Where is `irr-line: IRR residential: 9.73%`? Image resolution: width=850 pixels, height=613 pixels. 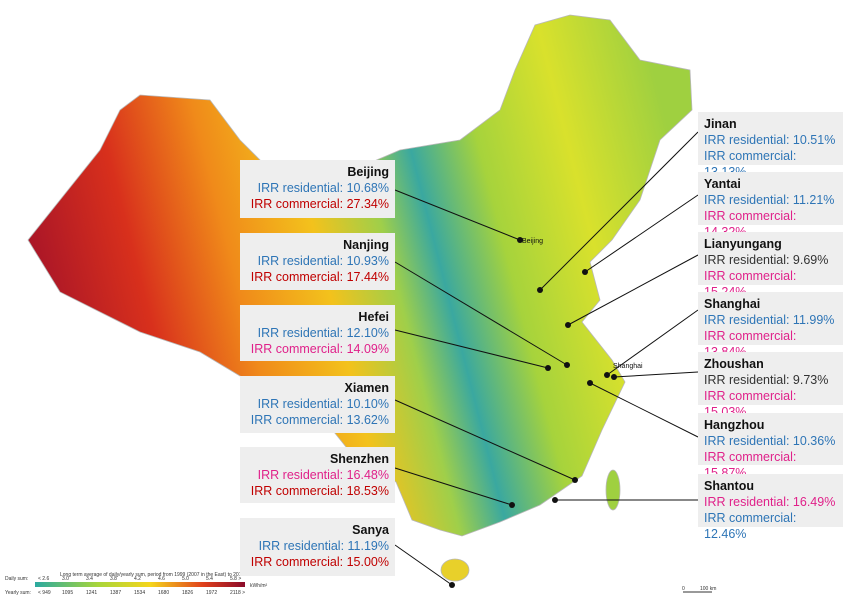
irr-line: IRR residential: 9.73% is located at coordinates (766, 380).